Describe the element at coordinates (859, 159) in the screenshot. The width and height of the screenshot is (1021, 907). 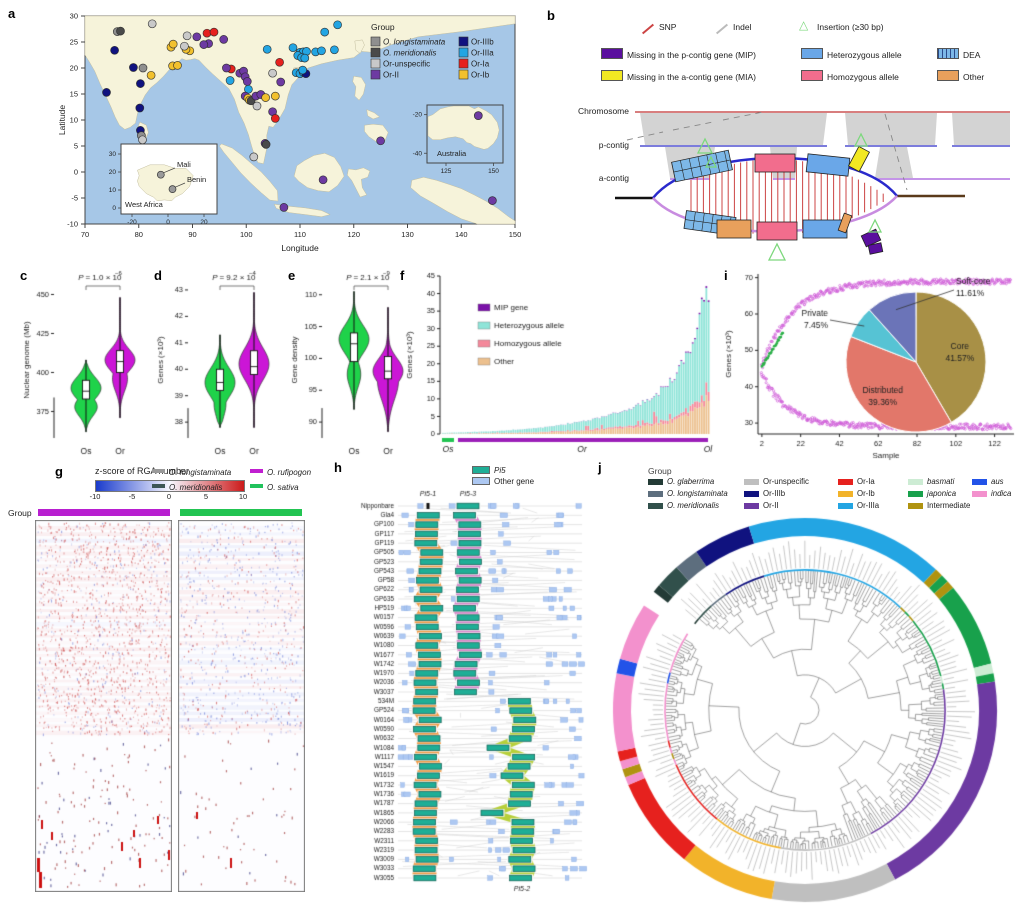
I see `mia-box` at that location.